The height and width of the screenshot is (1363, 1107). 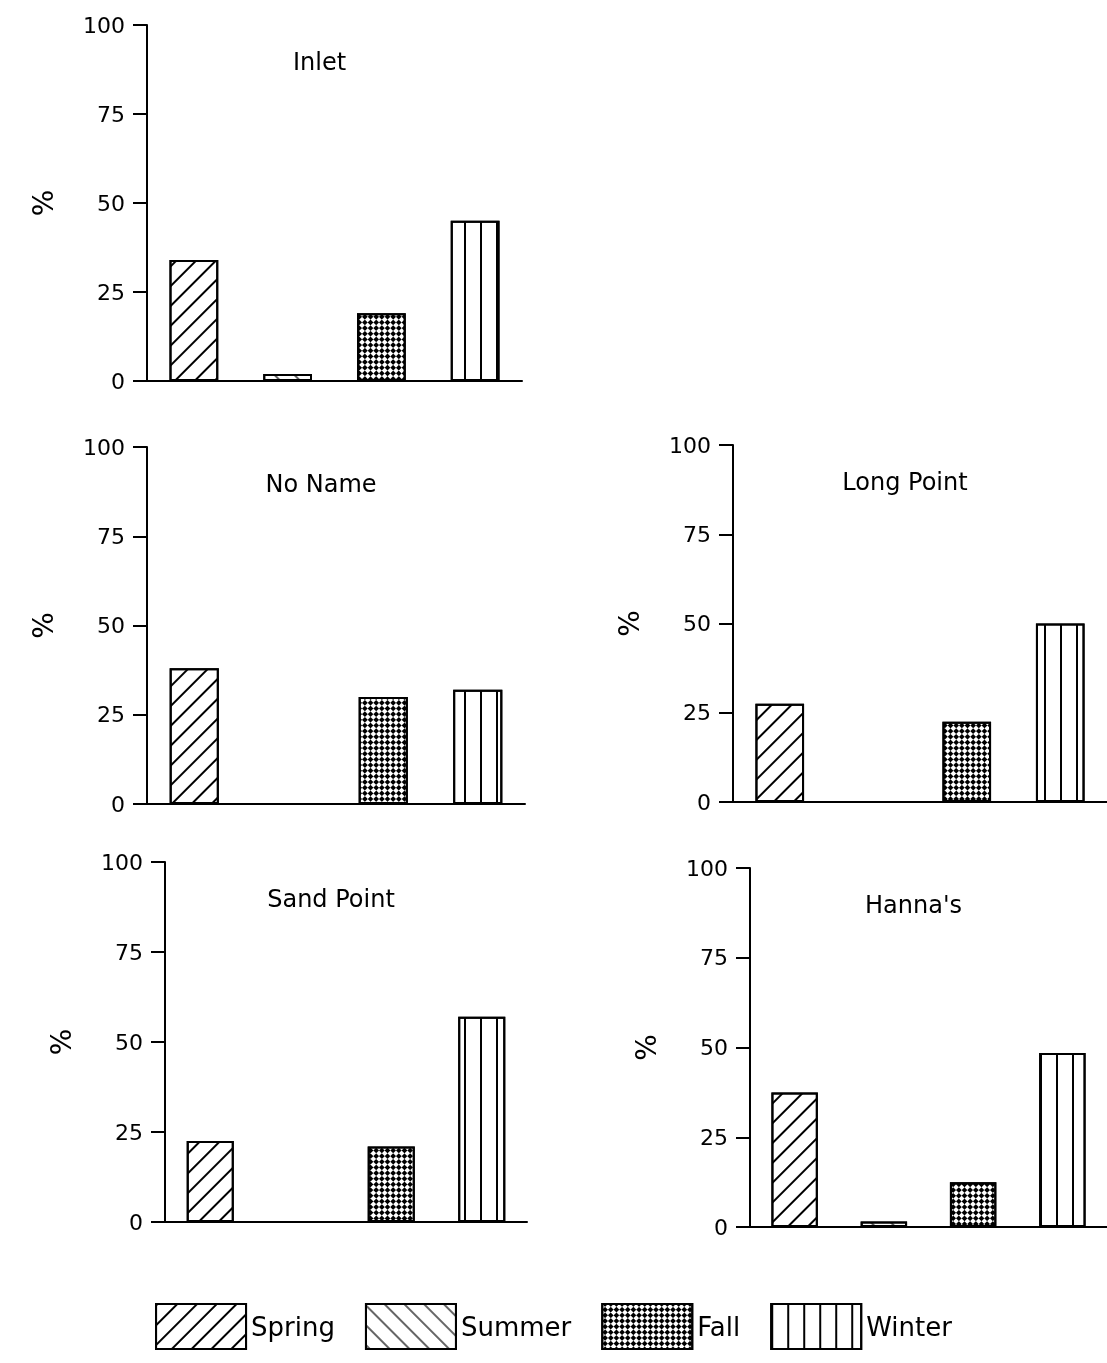 I want to click on text: Inlet, so click(x=319, y=62).